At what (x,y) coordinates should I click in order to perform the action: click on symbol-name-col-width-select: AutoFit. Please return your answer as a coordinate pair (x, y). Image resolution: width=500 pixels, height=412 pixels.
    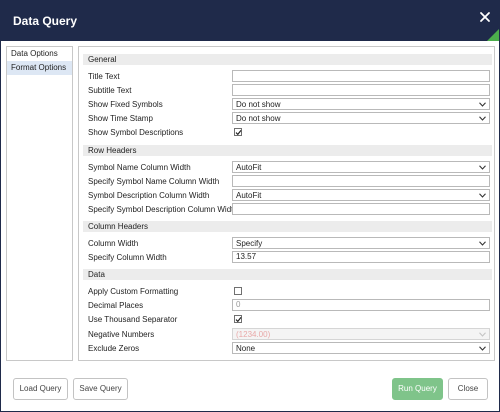
    Looking at the image, I should click on (361, 167).